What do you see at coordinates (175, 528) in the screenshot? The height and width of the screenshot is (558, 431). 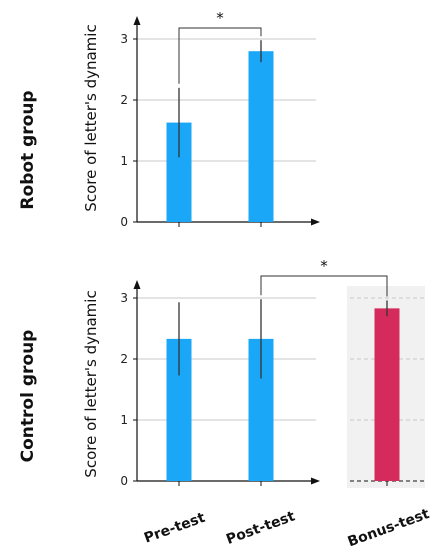 I see `x-tick-label-pre-test: Pre-test` at bounding box center [175, 528].